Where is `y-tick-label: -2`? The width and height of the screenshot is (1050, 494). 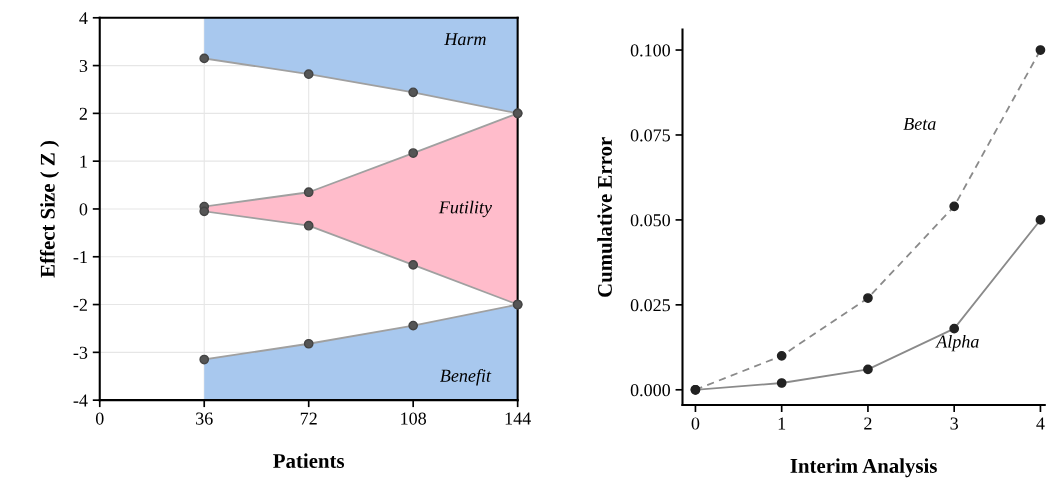 y-tick-label: -2 is located at coordinates (80, 304).